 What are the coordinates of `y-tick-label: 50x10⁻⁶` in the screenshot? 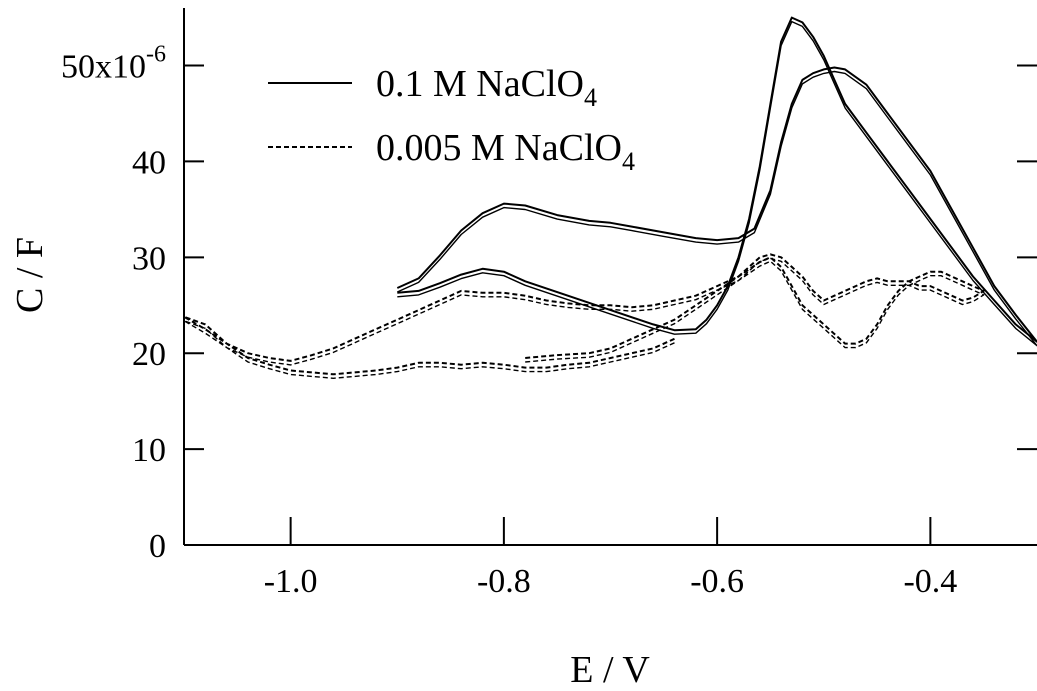 It's located at (113, 64).